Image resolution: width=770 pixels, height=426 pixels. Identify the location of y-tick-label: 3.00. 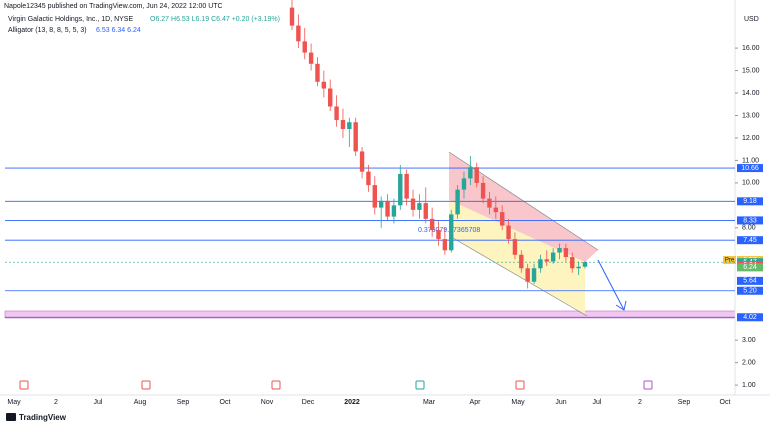
(749, 340).